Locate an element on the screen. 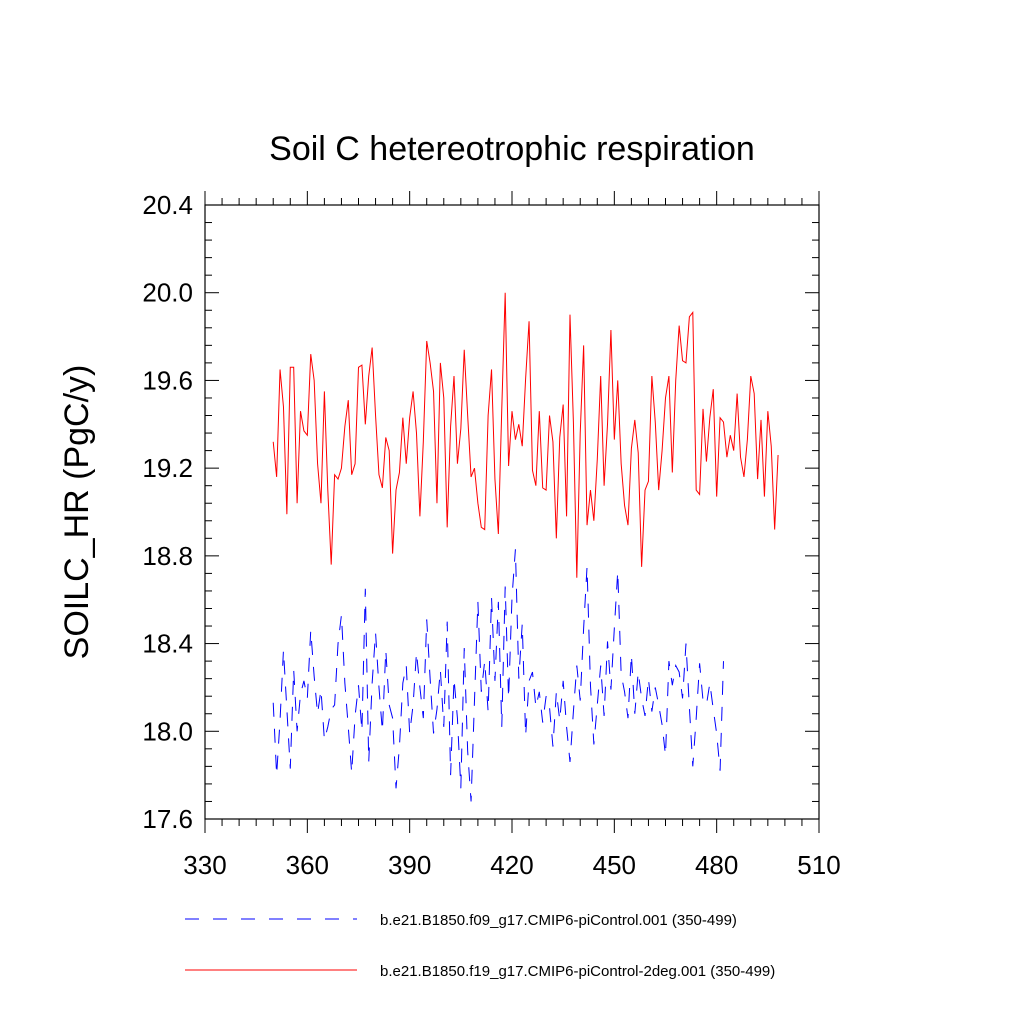 Image resolution: width=1024 pixels, height=1024 pixels. y-tick-label: 18.4 is located at coordinates (167, 644).